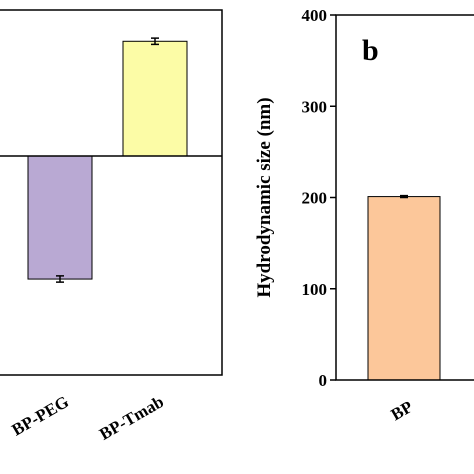 This screenshot has height=474, width=474. What do you see at coordinates (323, 380) in the screenshot?
I see `y-tick-label: 0` at bounding box center [323, 380].